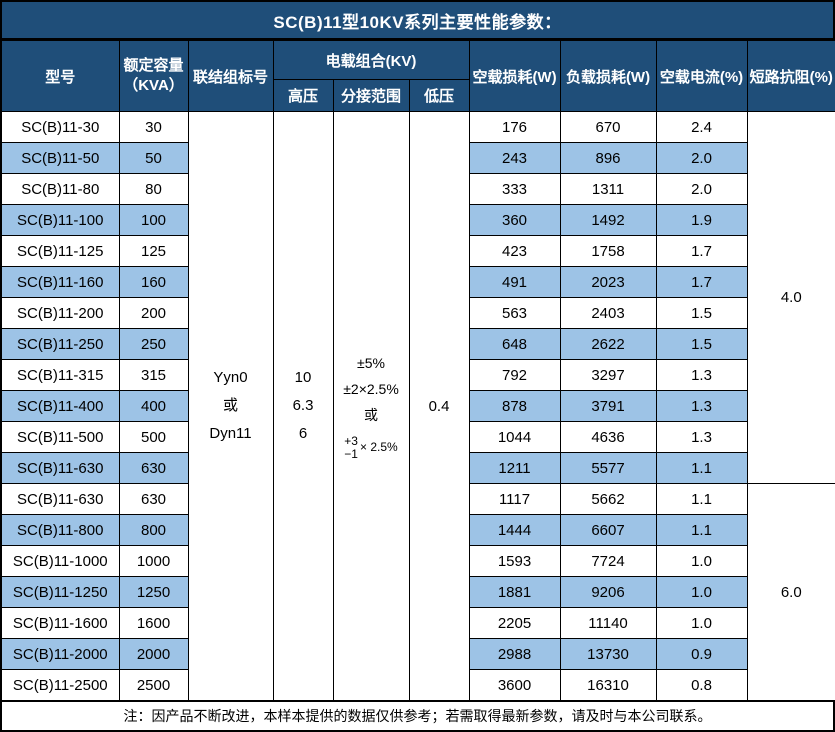 The image size is (835, 732). What do you see at coordinates (608, 468) in the screenshot?
I see `load-loss-cell: 5577` at bounding box center [608, 468].